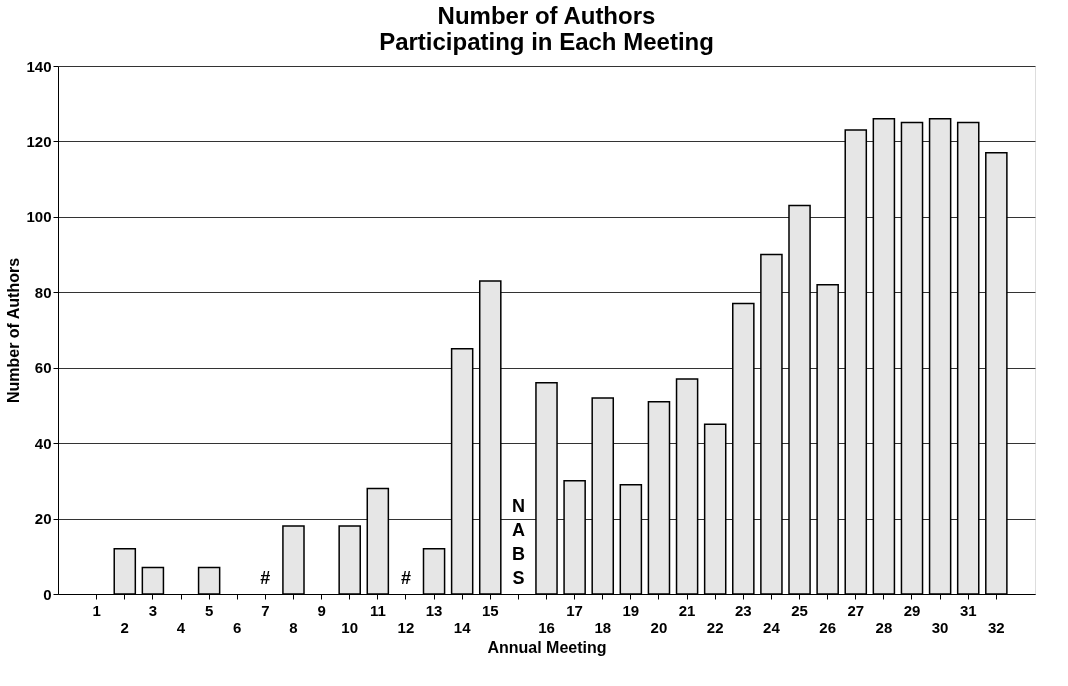  I want to click on x-tick-label: 16, so click(546, 627).